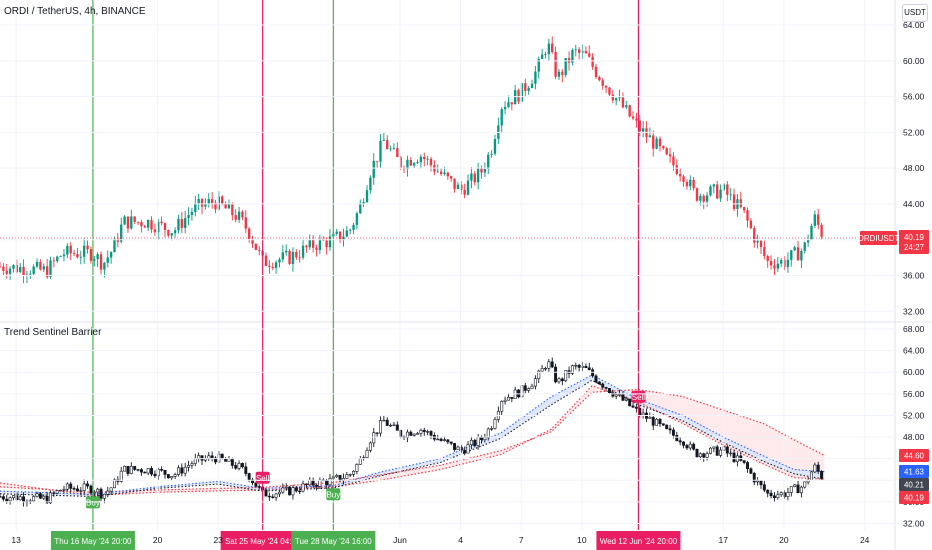 This screenshot has width=932, height=550. I want to click on indicator-name: Trend Sentinel Barrier, so click(53, 332).